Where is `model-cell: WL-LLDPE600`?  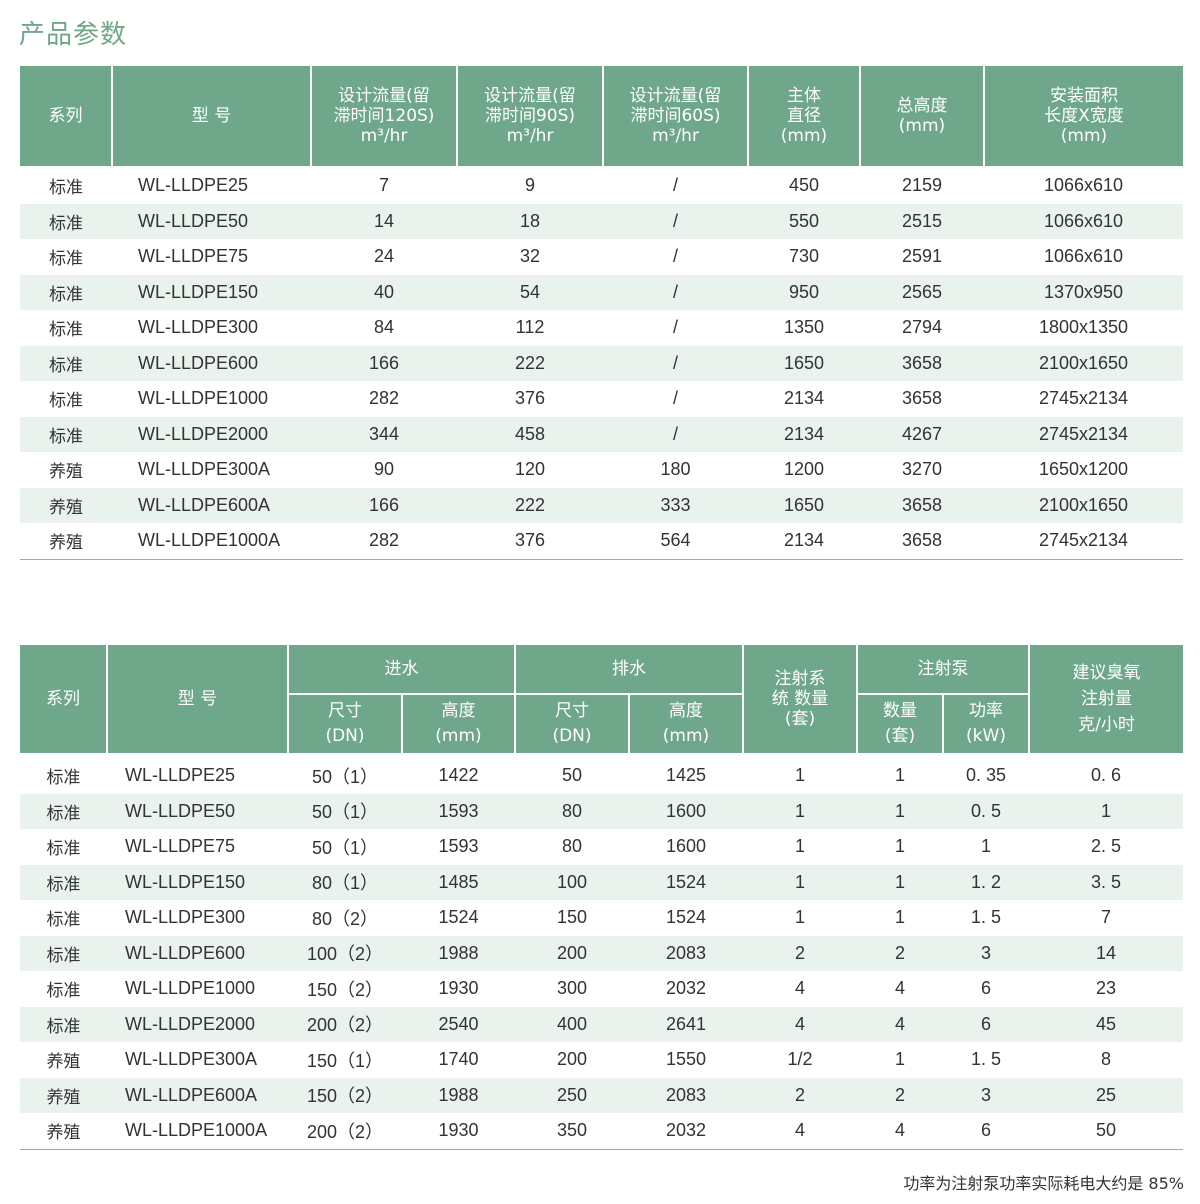
model-cell: WL-LLDPE600 is located at coordinates (197, 953).